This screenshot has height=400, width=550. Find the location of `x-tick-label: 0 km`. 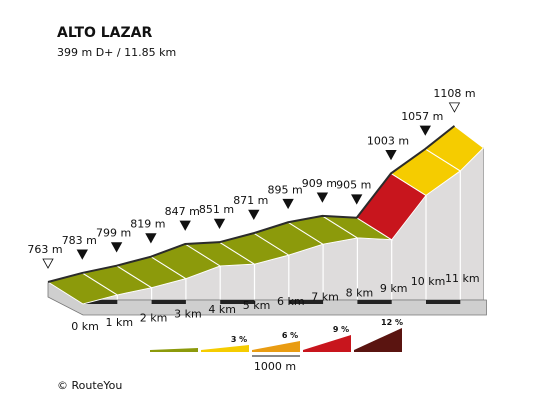

x-tick-label: 0 km is located at coordinates (85, 326).